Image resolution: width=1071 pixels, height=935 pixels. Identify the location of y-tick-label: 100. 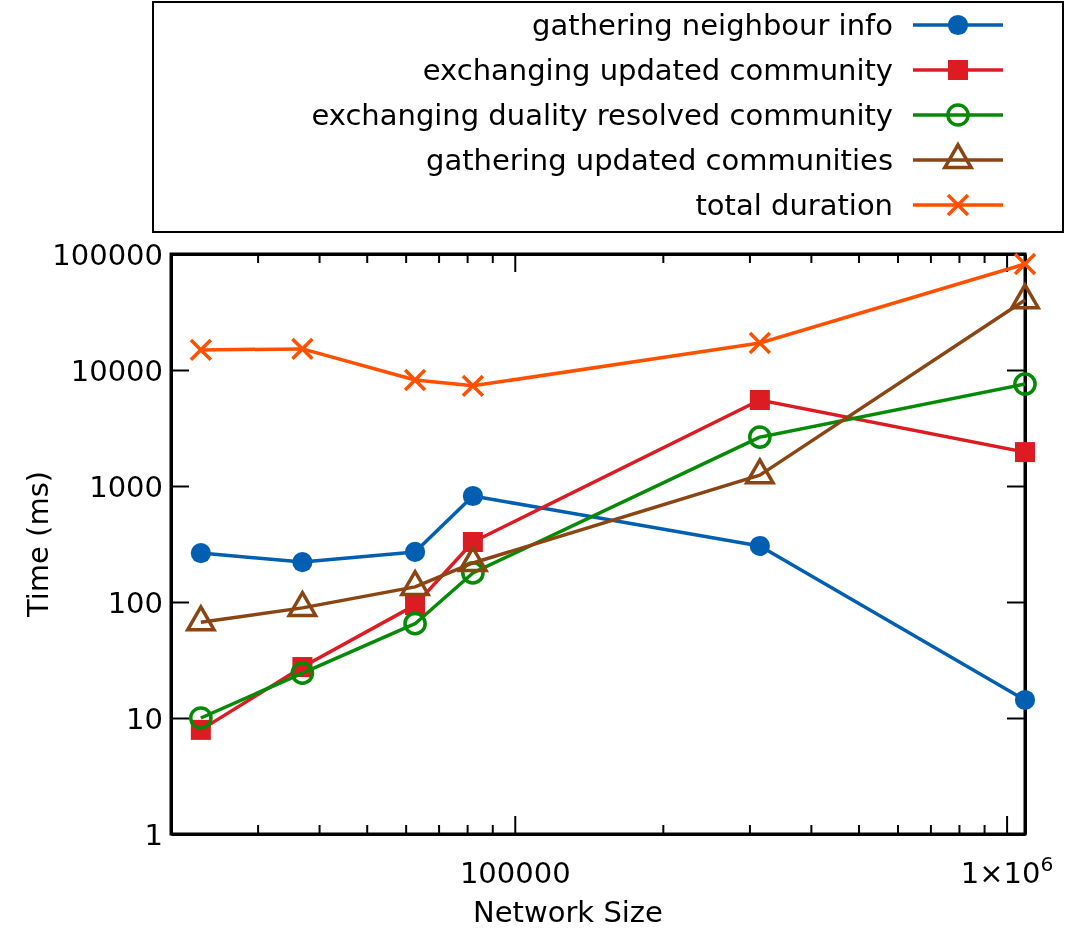
(135, 602).